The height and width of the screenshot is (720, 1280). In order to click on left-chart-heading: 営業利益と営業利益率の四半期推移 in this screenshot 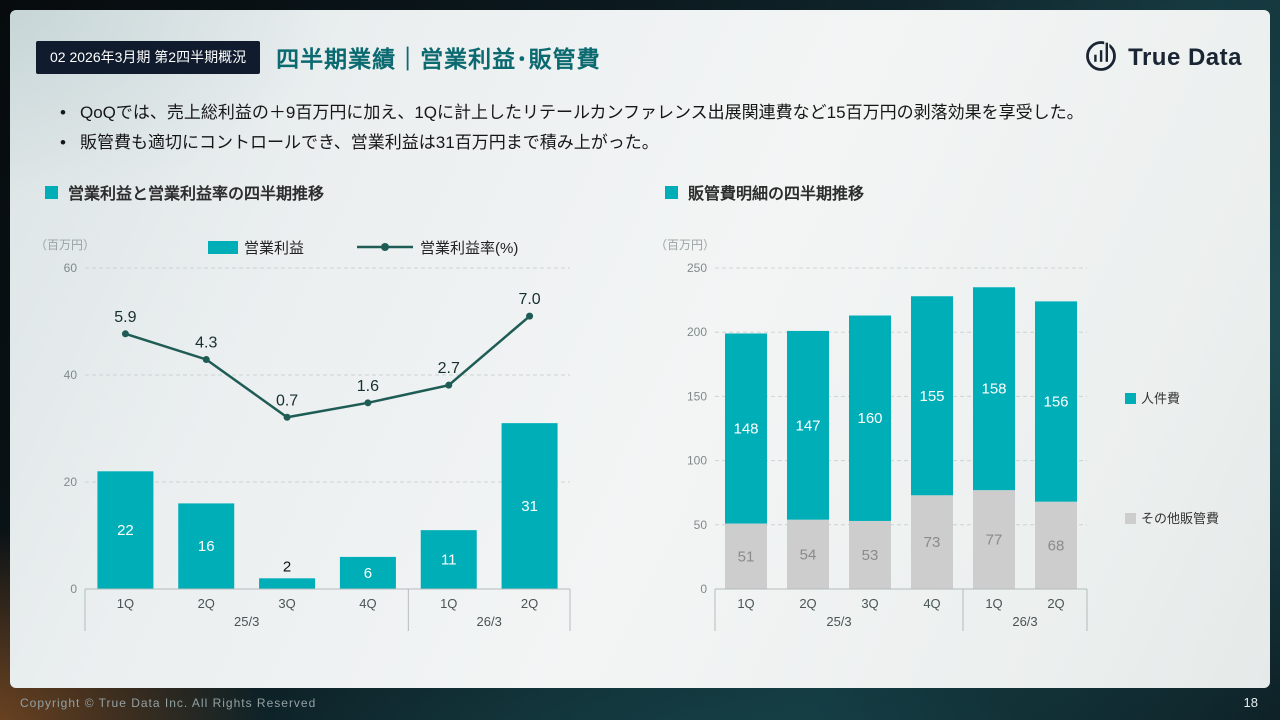, I will do `click(184, 192)`.